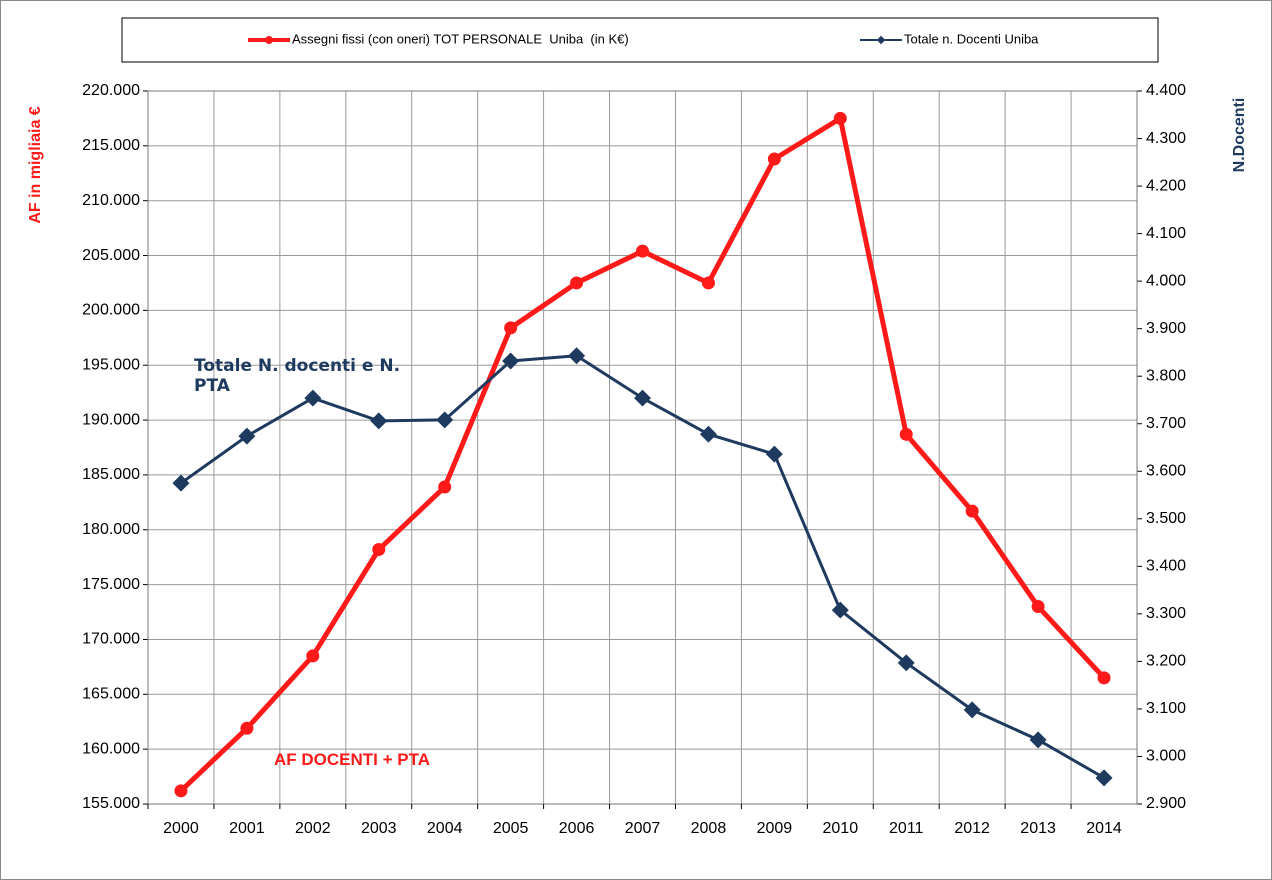 The image size is (1272, 880). I want to click on legend-box, so click(640, 40).